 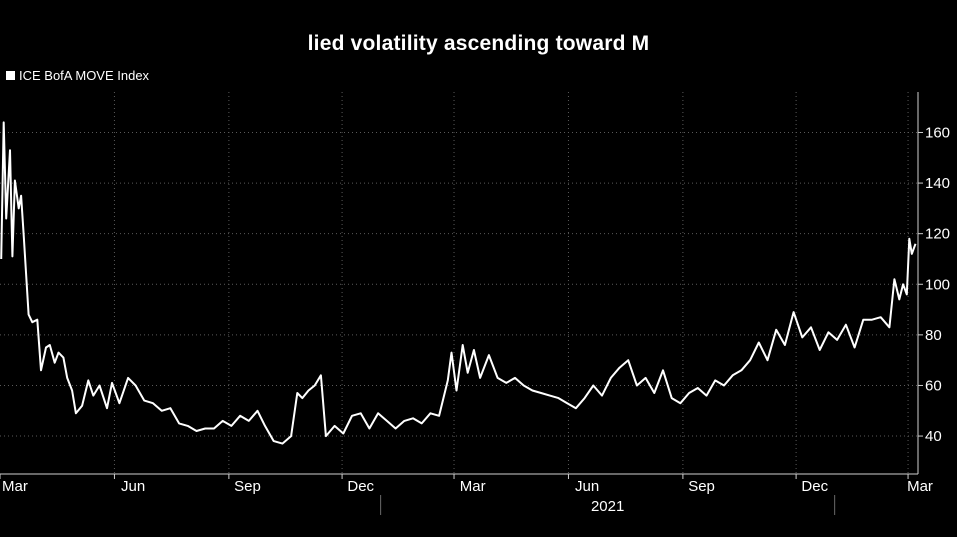 I want to click on y-tick-label: 80, so click(x=933, y=335).